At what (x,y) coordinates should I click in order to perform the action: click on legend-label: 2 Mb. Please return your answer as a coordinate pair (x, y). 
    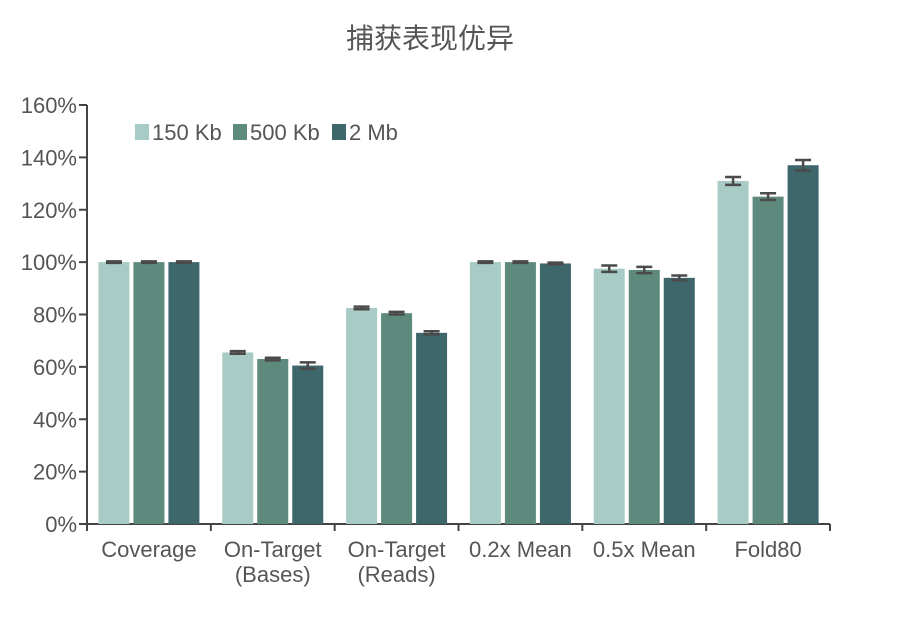
    Looking at the image, I should click on (373, 132).